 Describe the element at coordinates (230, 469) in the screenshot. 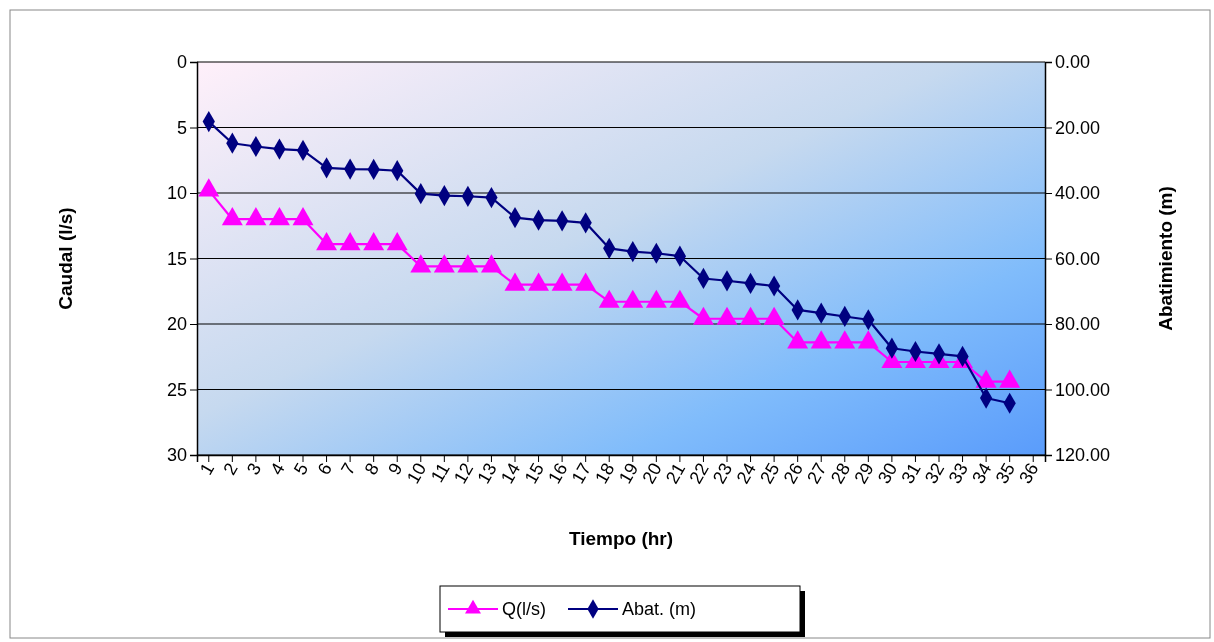

I see `x-tick-label: 2` at that location.